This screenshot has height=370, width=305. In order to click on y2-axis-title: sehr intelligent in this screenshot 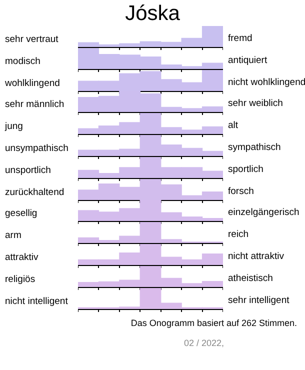, I will do `click(259, 300)`.